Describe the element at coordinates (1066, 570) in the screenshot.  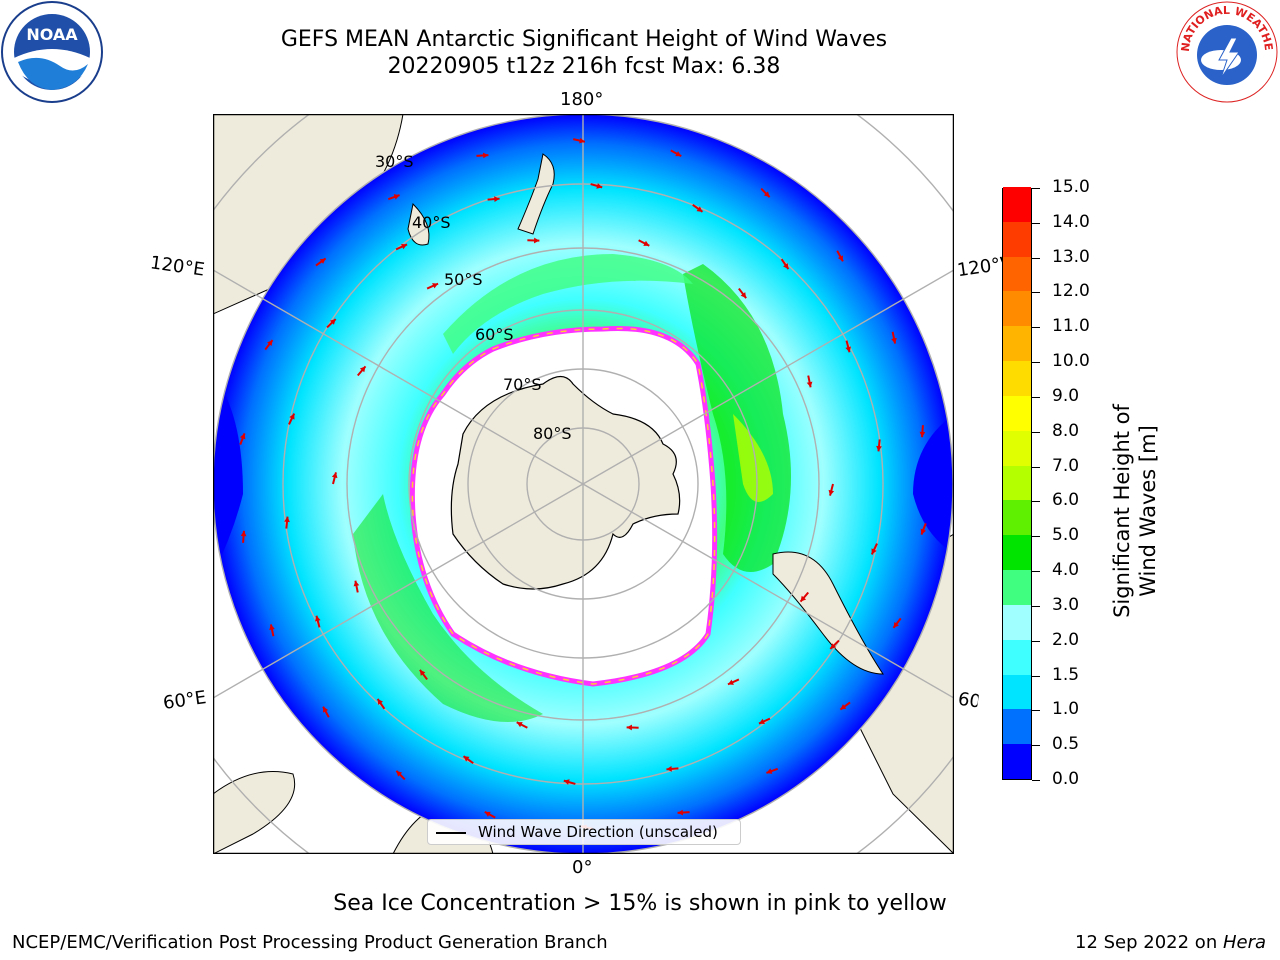
I see `colorbar-tick-label: 4.0` at that location.